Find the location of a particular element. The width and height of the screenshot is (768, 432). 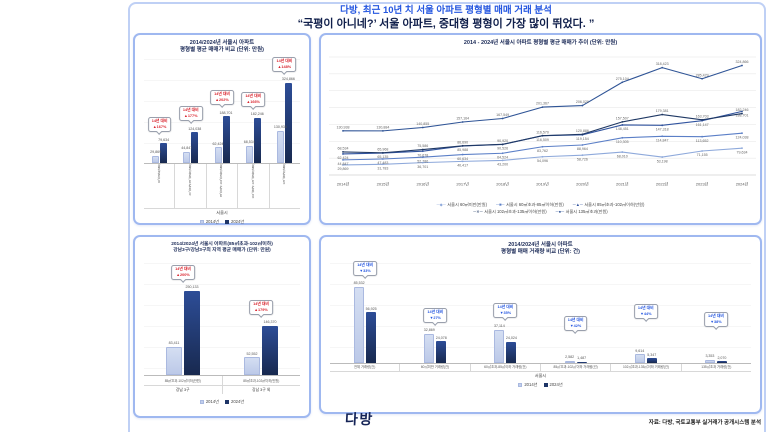

data-point-label: 44,847 is located at coordinates (343, 165).